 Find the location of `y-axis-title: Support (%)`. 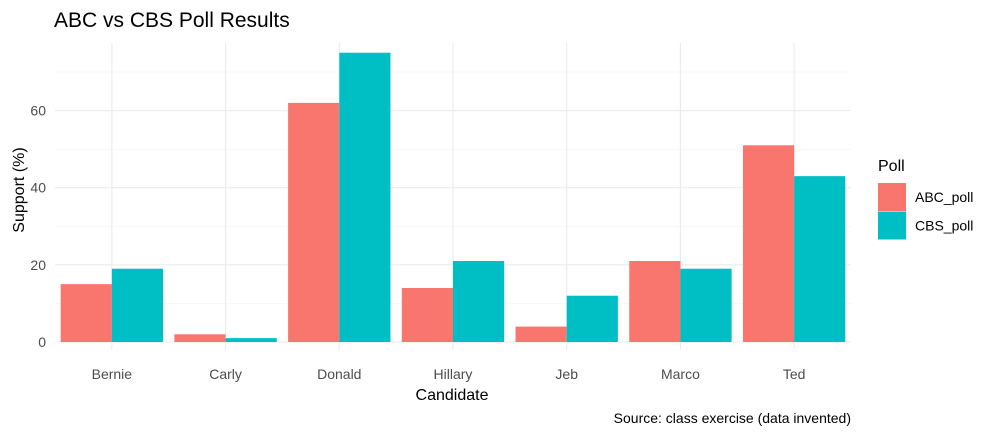

y-axis-title: Support (%) is located at coordinates (19, 189).